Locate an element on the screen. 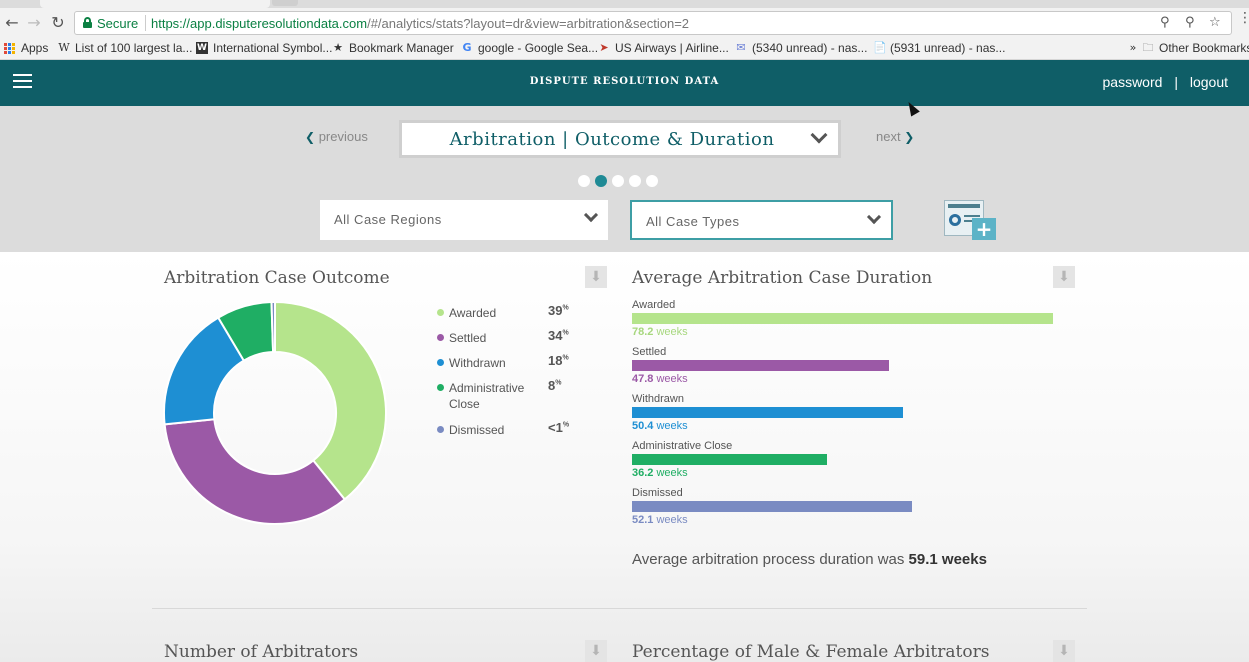  google-icon: G is located at coordinates (467, 47).